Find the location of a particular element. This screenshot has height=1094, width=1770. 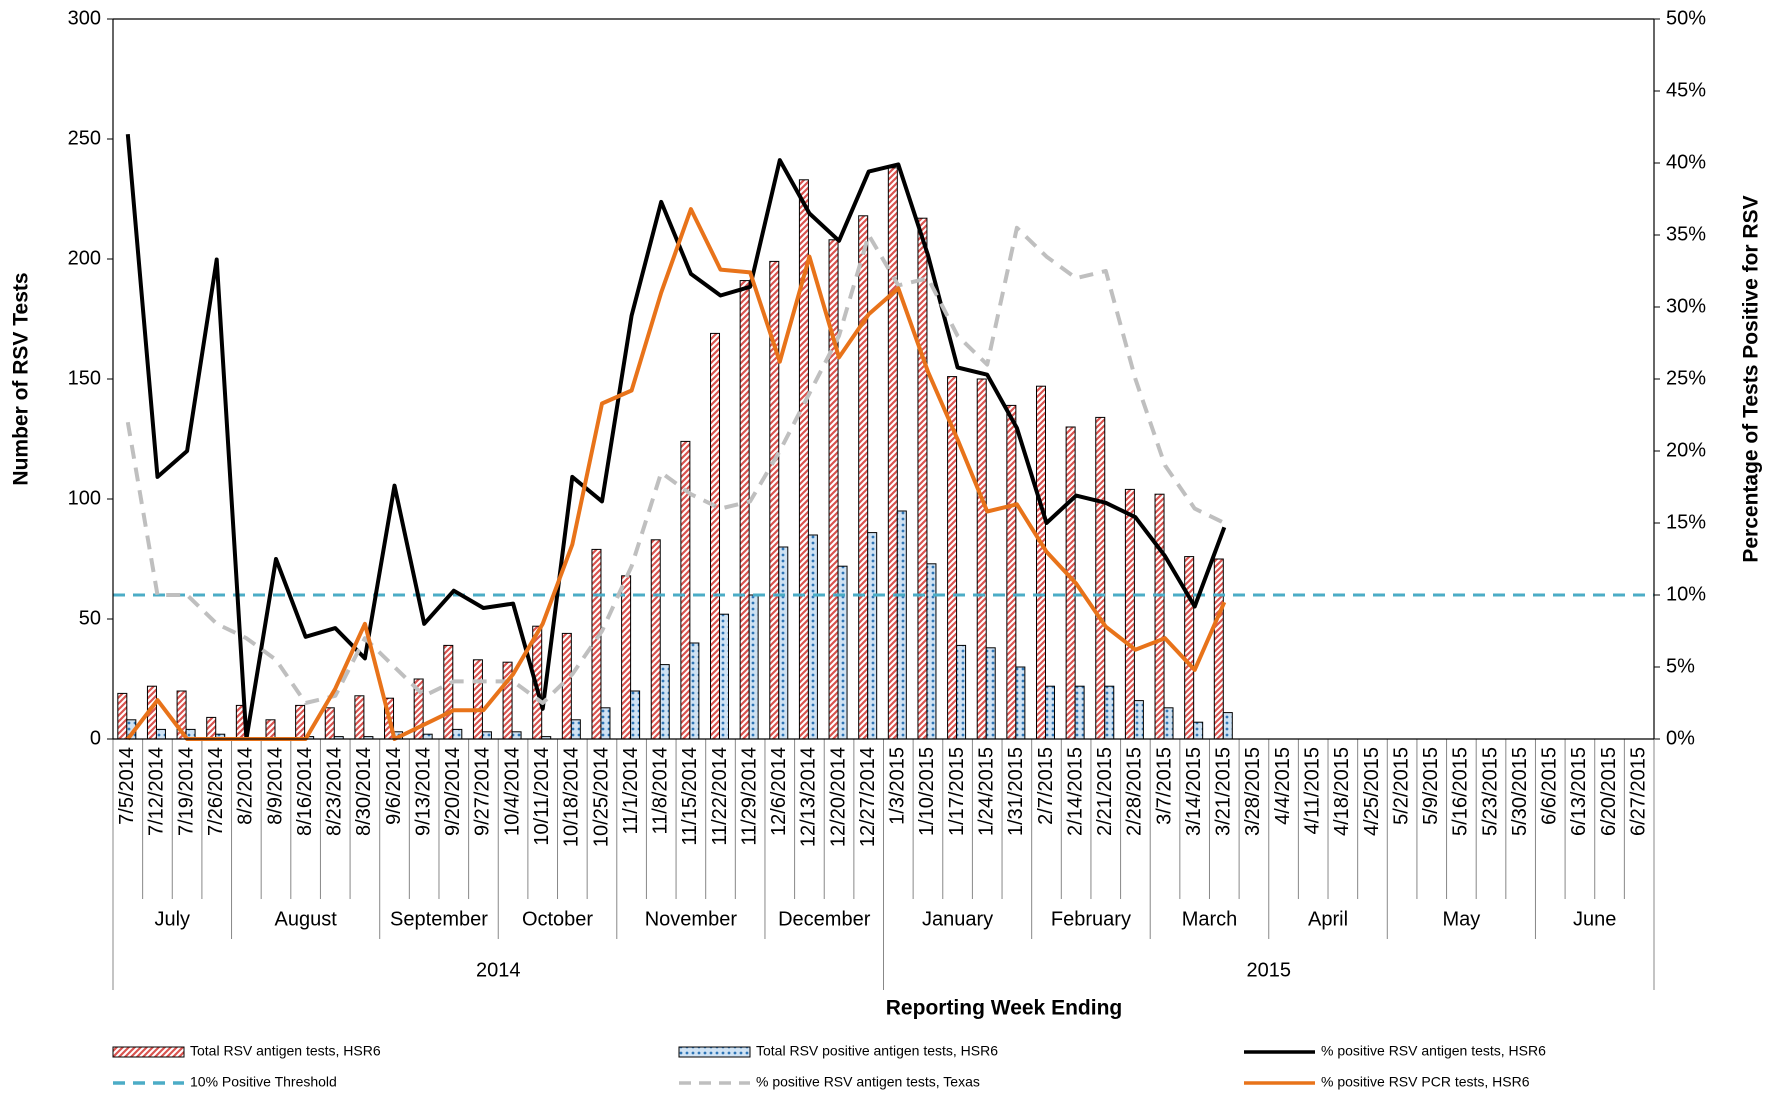

y2-tick-label: 45% is located at coordinates (1686, 90).